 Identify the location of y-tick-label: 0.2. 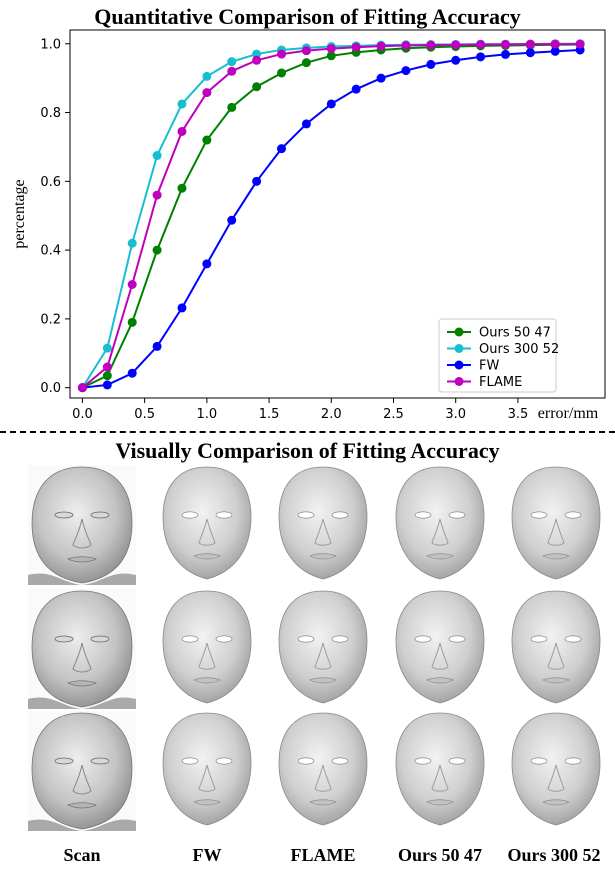
(50, 319).